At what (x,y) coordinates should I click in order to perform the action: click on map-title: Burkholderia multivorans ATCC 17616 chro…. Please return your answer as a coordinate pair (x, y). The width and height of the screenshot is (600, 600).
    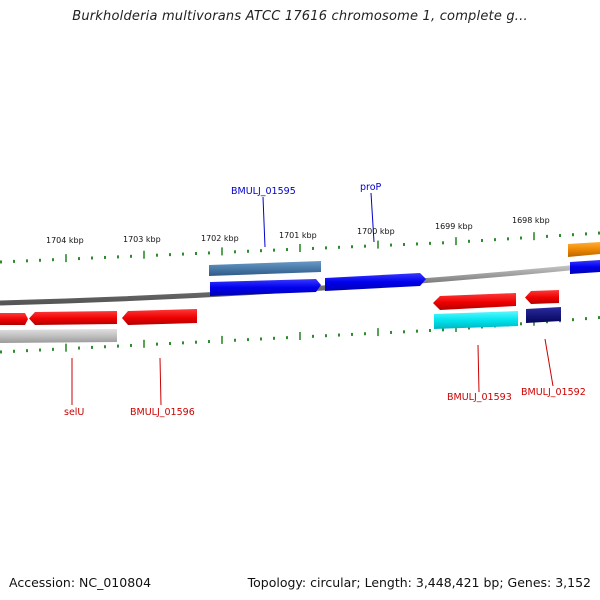
    Looking at the image, I should click on (300, 16).